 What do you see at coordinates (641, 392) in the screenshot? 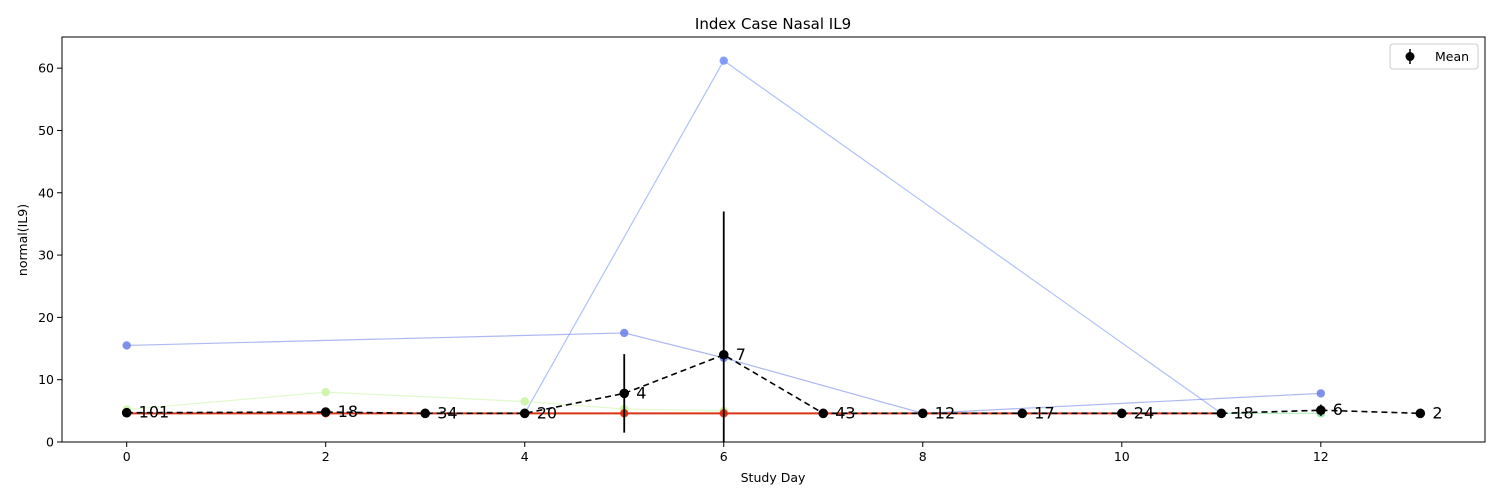
I see `sample-count-label: 4` at bounding box center [641, 392].